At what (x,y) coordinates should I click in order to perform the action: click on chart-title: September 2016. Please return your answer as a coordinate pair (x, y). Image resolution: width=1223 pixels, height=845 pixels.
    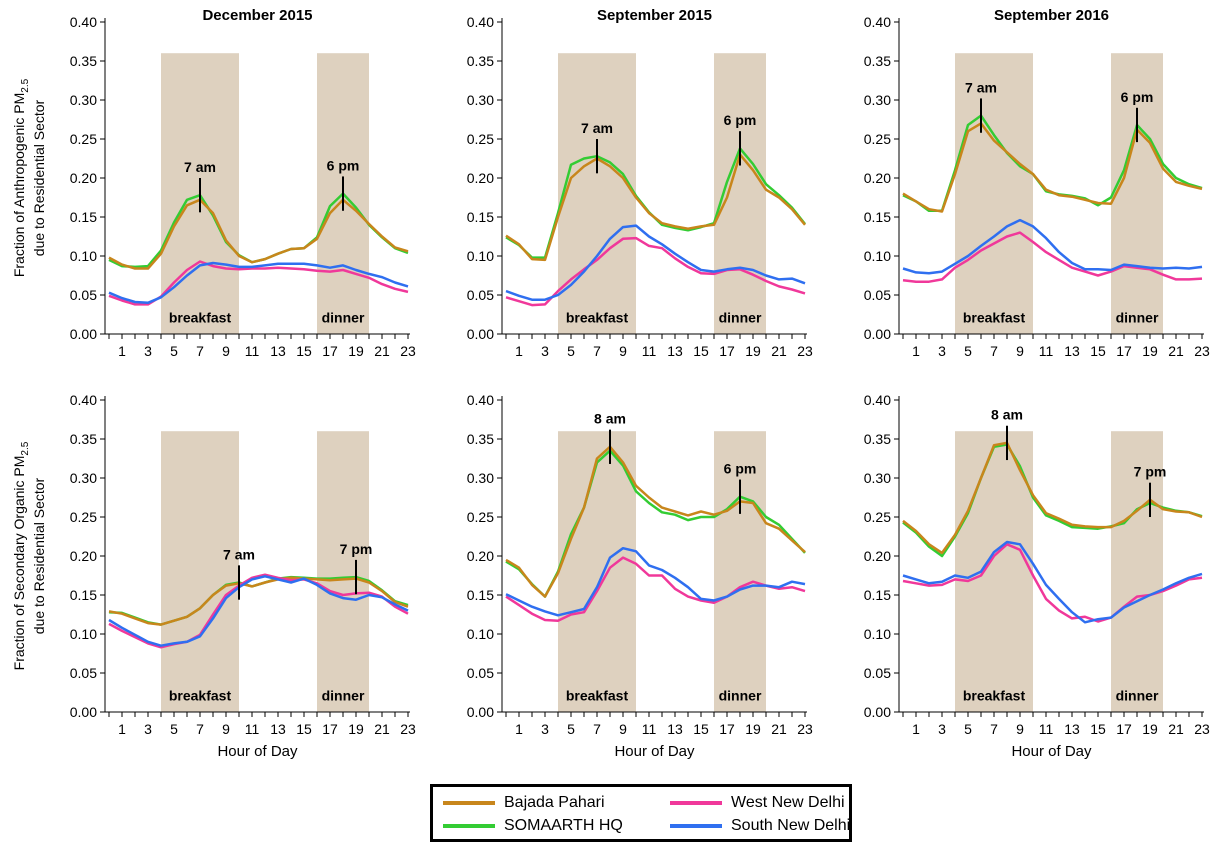
    Looking at the image, I should click on (1051, 15).